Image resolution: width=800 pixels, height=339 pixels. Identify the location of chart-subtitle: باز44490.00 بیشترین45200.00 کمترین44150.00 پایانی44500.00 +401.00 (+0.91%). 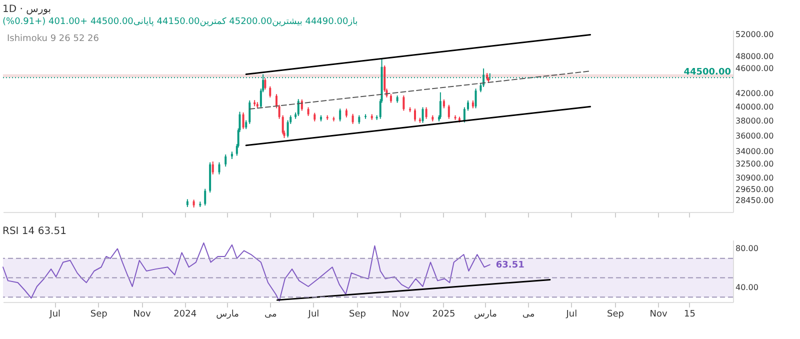
(180, 22).